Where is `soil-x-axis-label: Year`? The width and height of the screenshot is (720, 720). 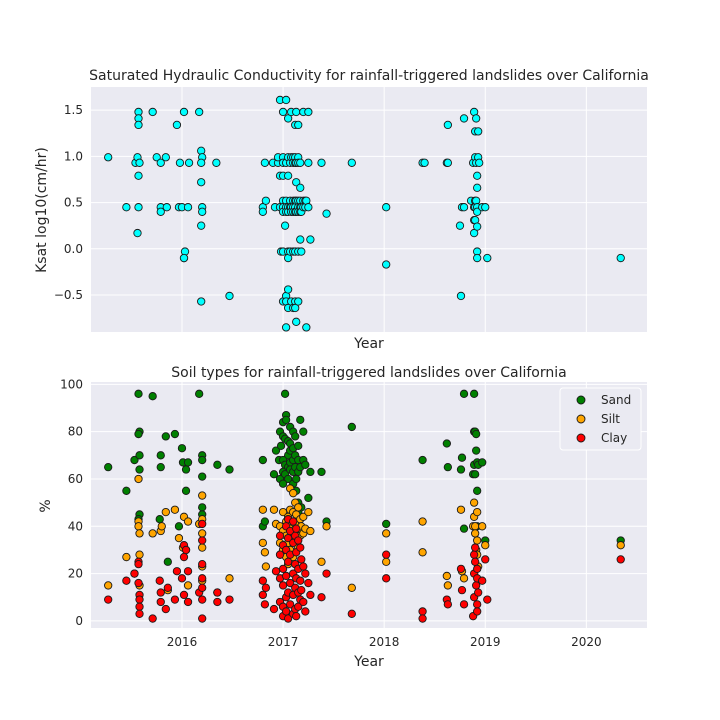
soil-x-axis-label: Year is located at coordinates (368, 662).